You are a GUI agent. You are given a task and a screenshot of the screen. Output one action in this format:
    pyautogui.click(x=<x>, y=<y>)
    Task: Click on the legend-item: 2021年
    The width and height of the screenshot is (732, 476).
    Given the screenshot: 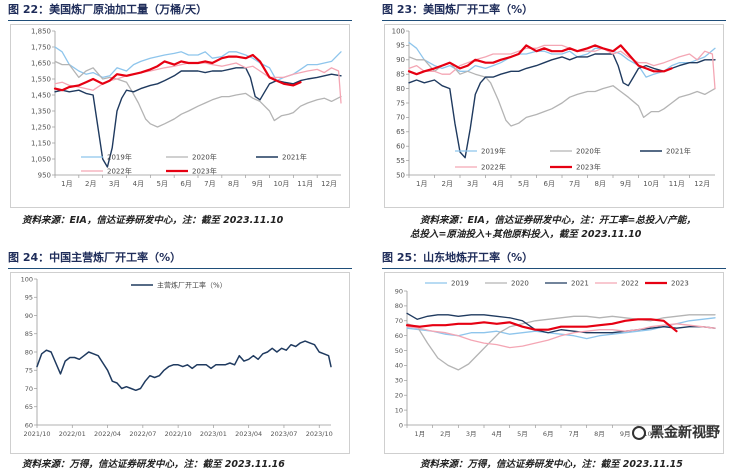 What is the action you would take?
    pyautogui.click(x=665, y=151)
    